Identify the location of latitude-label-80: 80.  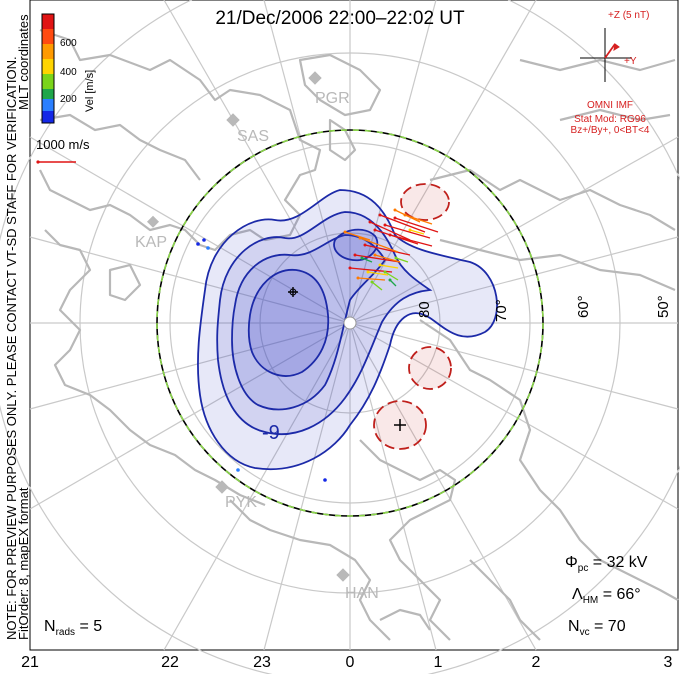
(424, 309).